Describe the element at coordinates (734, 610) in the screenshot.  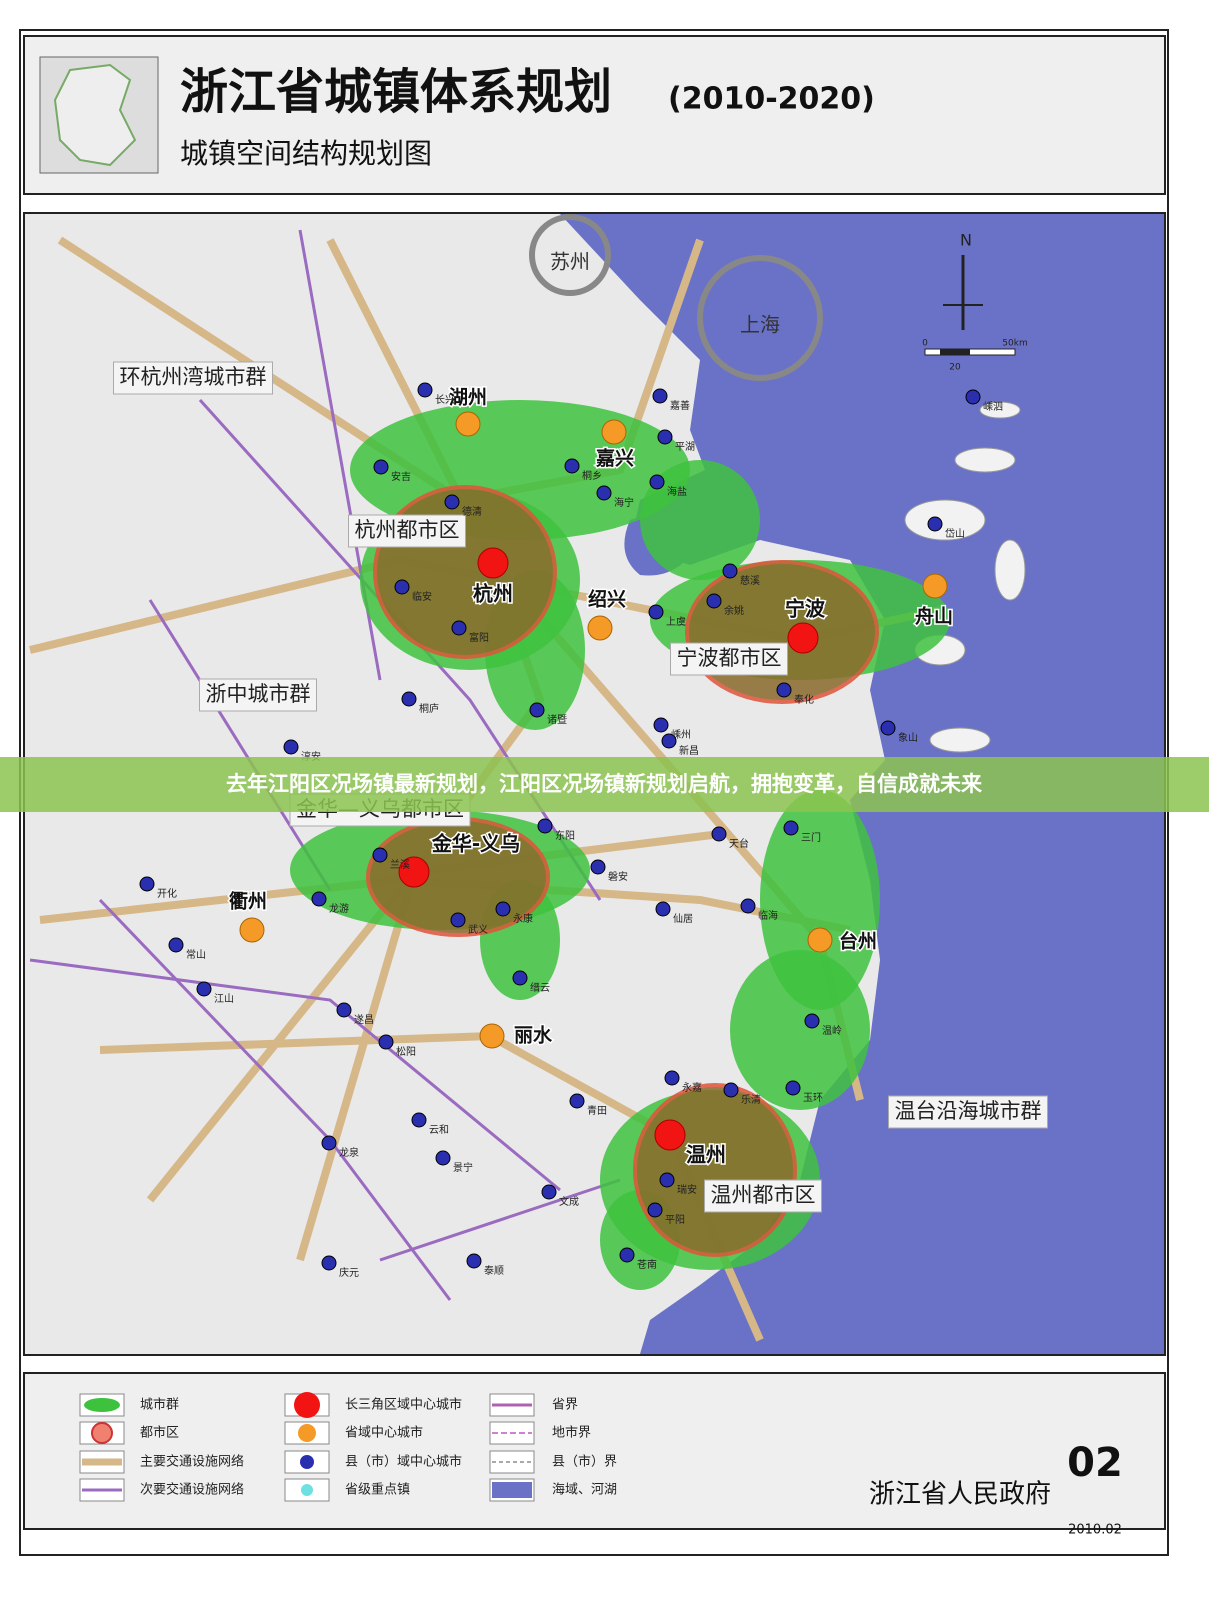
I see `county-center-label: 余姚` at that location.